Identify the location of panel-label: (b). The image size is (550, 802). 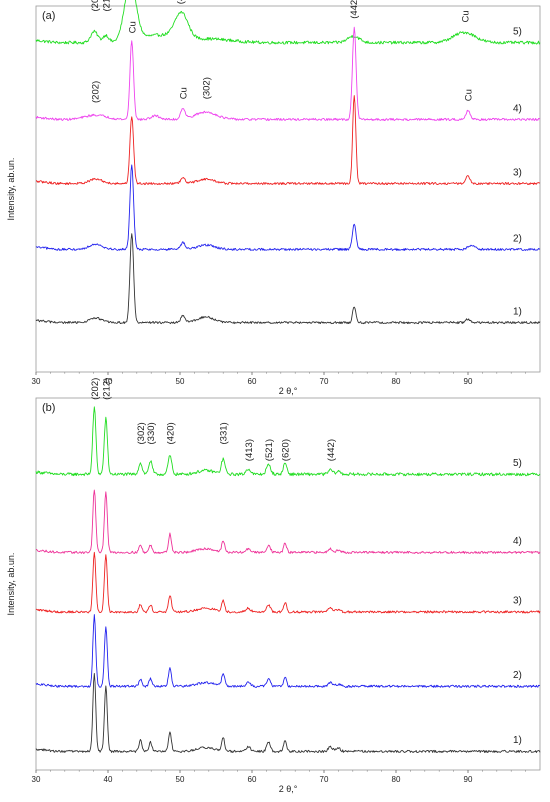
(48, 408).